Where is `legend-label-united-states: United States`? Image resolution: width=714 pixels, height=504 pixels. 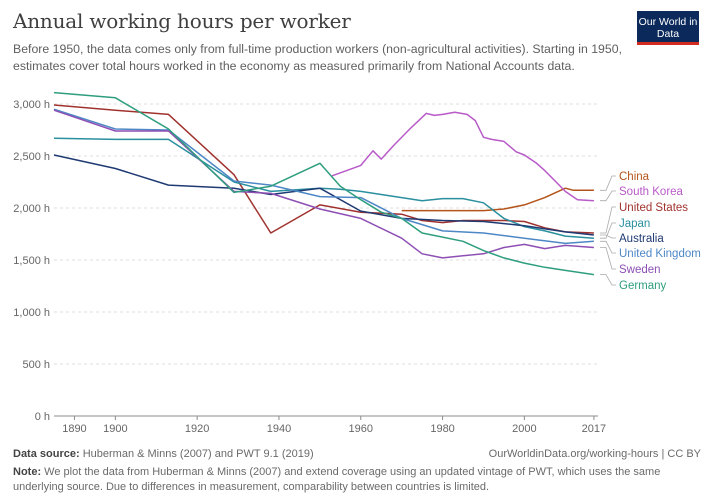 legend-label-united-states: United States is located at coordinates (653, 208).